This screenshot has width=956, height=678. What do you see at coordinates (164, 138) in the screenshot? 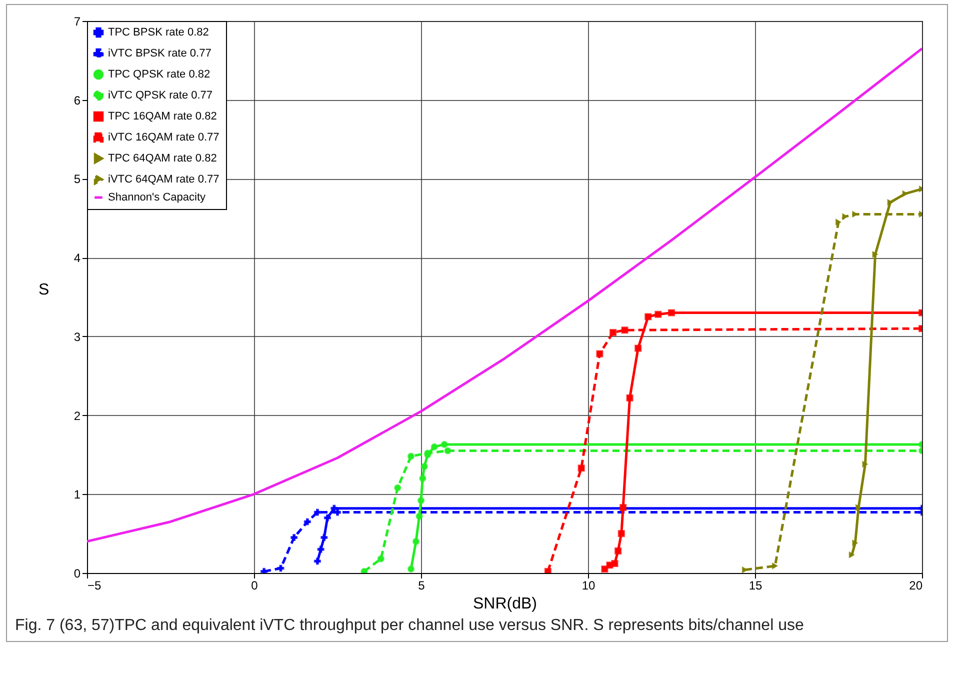
I see `legend-label: iVTC 16QAM rate 0.77` at bounding box center [164, 138].